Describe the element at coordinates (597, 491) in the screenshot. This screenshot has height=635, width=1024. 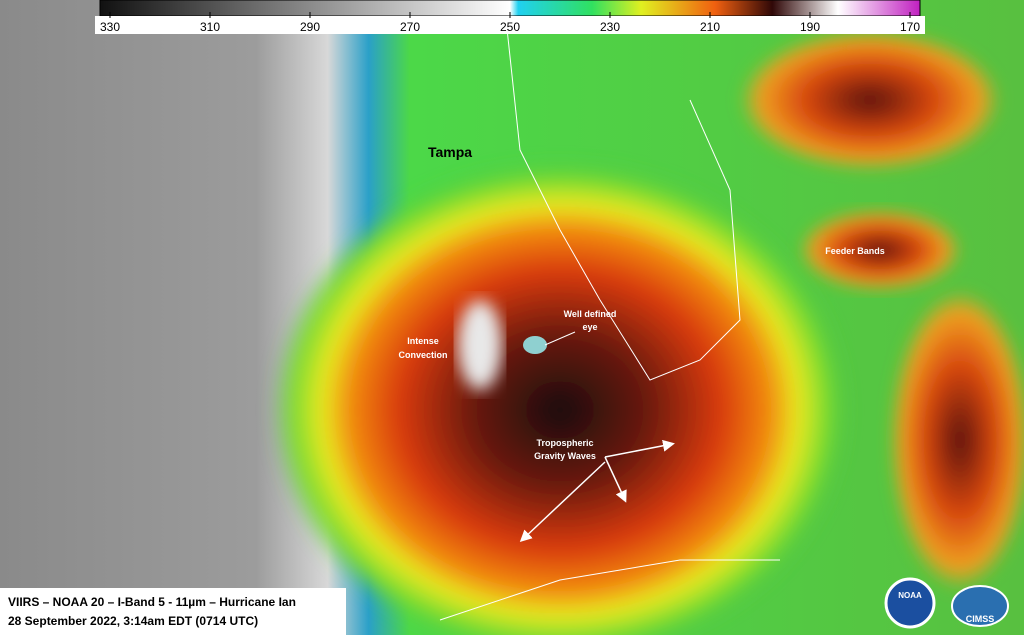
I see `arrows` at that location.